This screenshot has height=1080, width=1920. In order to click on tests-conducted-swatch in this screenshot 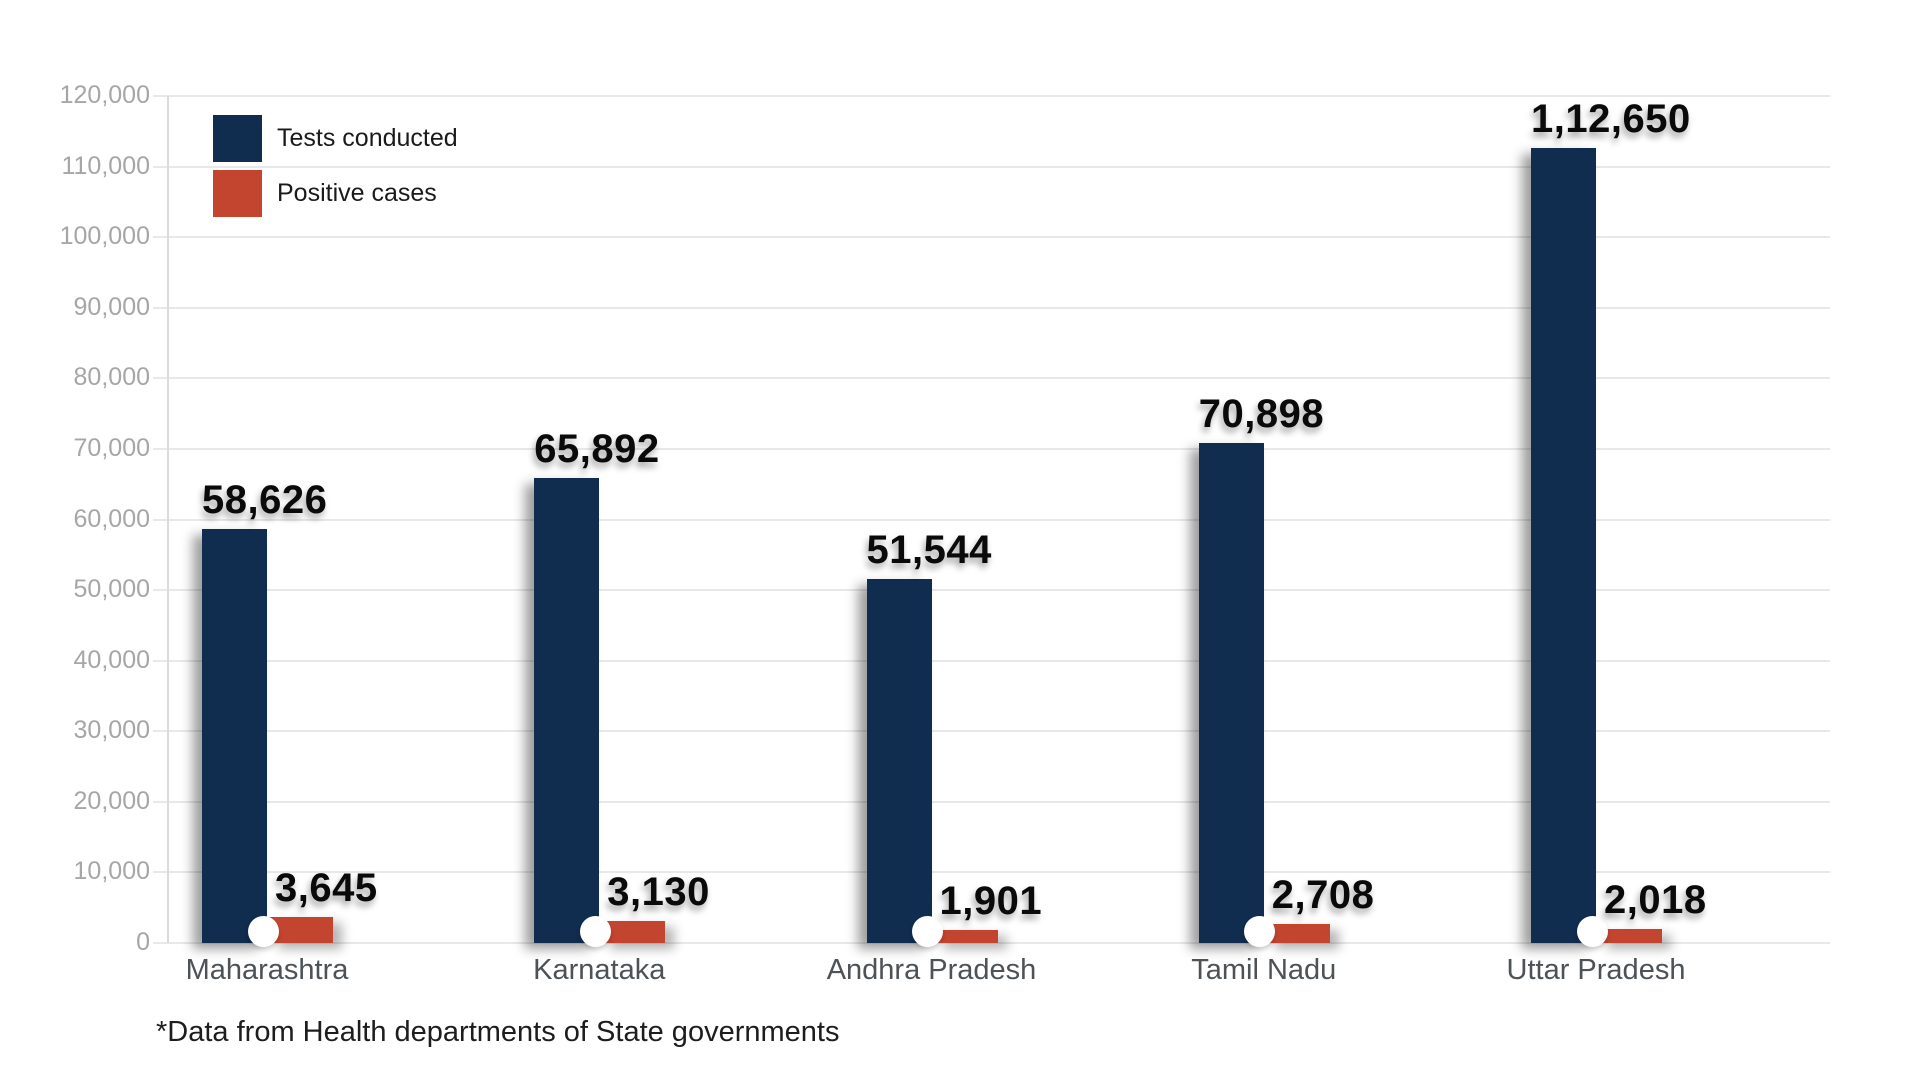, I will do `click(237, 138)`.